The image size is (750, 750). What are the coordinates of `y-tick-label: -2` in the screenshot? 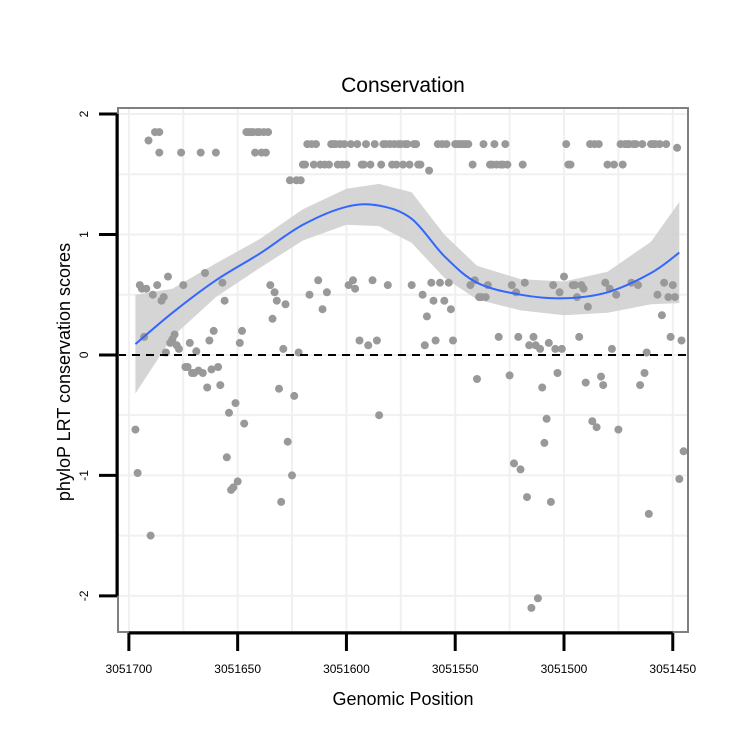 It's located at (84, 595).